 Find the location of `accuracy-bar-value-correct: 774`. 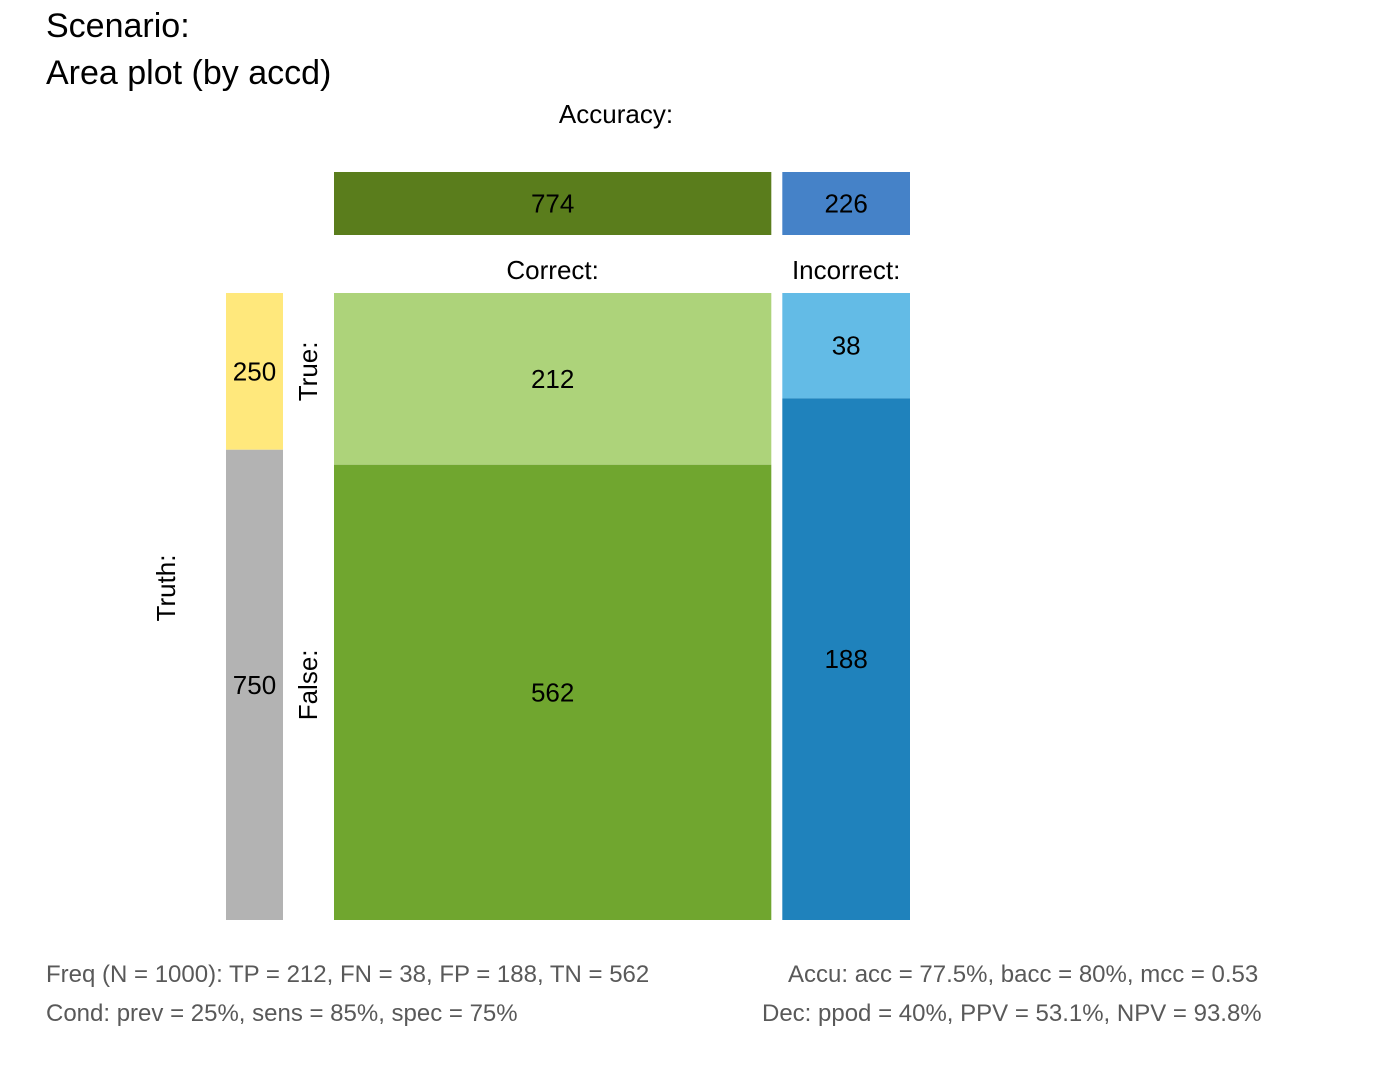

accuracy-bar-value-correct: 774 is located at coordinates (552, 204).